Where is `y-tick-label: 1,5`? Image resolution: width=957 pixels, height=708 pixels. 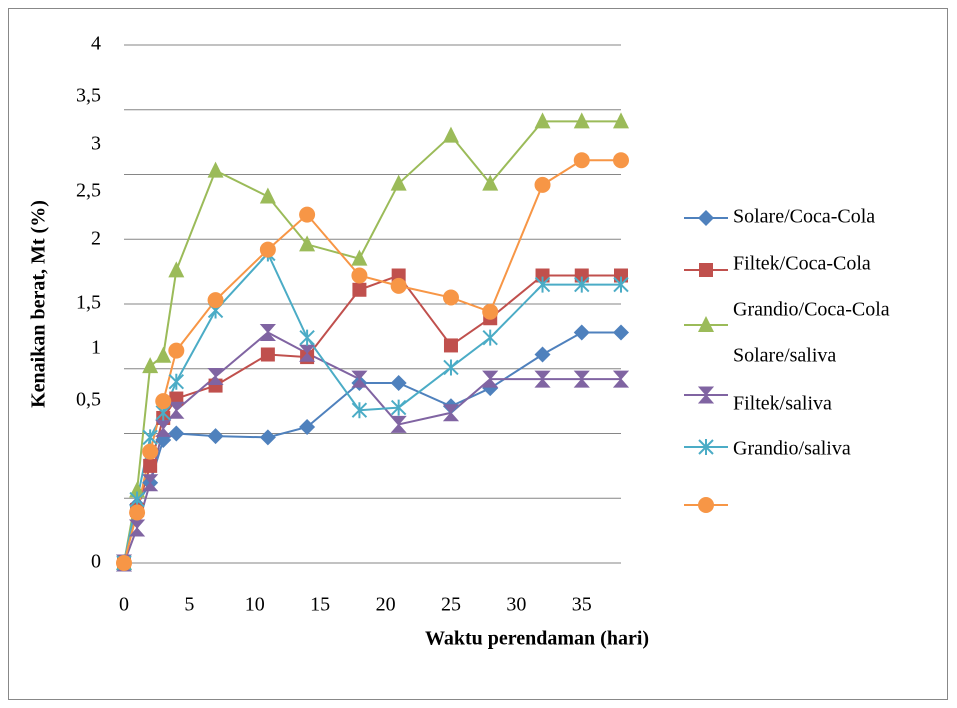
y-tick-label: 1,5 is located at coordinates (88, 303).